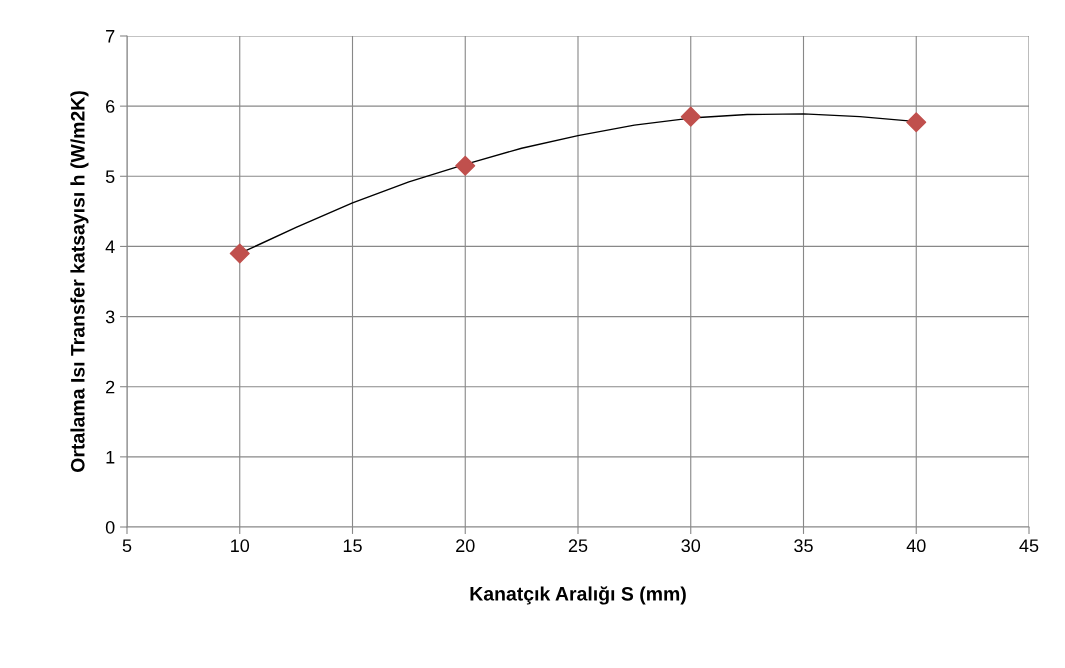 This screenshot has width=1065, height=668. What do you see at coordinates (691, 546) in the screenshot?
I see `x-tick-label: 30` at bounding box center [691, 546].